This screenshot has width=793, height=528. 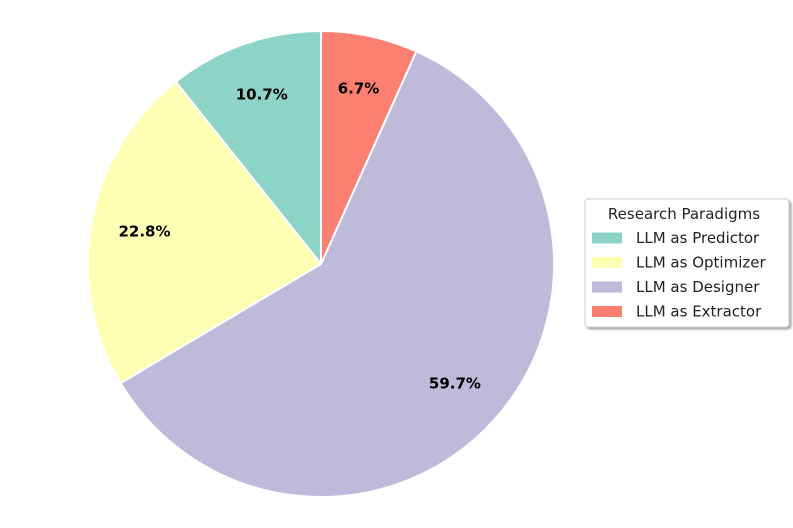 I want to click on legend-frame, so click(x=687, y=263).